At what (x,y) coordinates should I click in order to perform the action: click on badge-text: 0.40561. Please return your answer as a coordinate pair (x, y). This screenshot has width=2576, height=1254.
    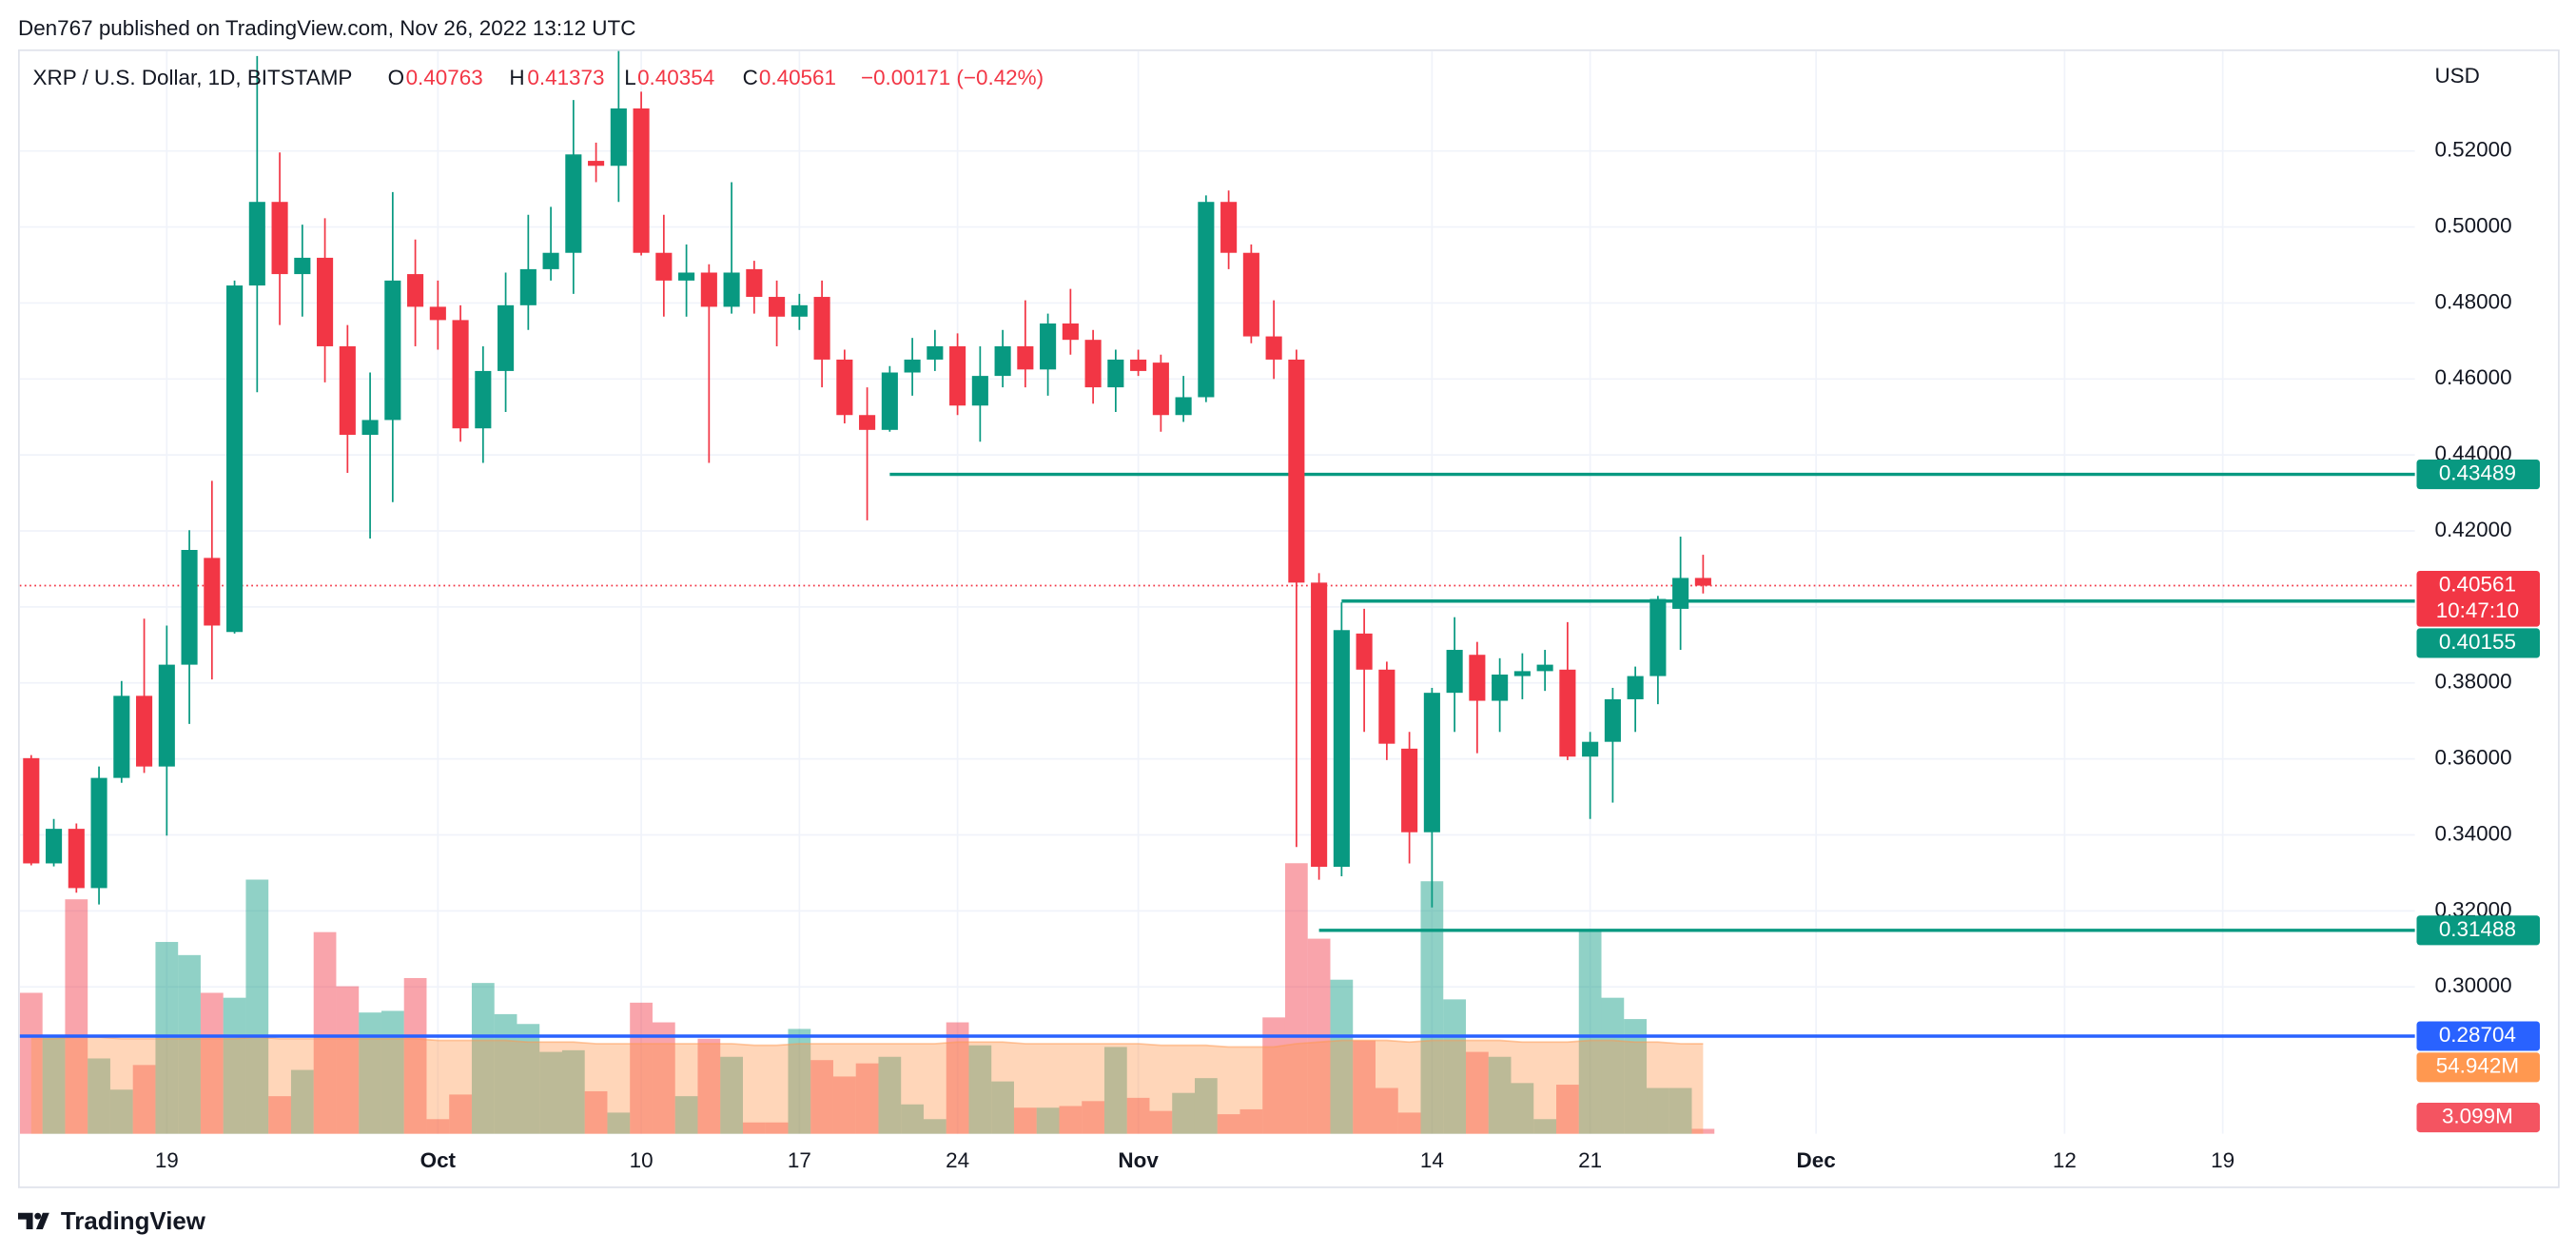
    Looking at the image, I should click on (2477, 584).